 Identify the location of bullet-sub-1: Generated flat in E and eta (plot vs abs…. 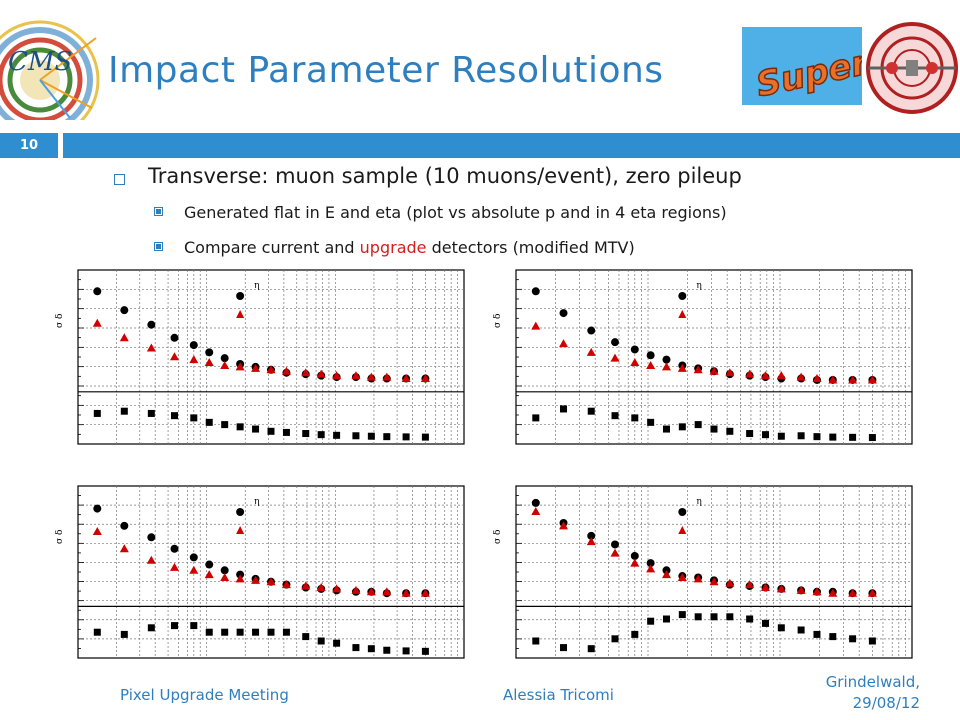
(455, 212).